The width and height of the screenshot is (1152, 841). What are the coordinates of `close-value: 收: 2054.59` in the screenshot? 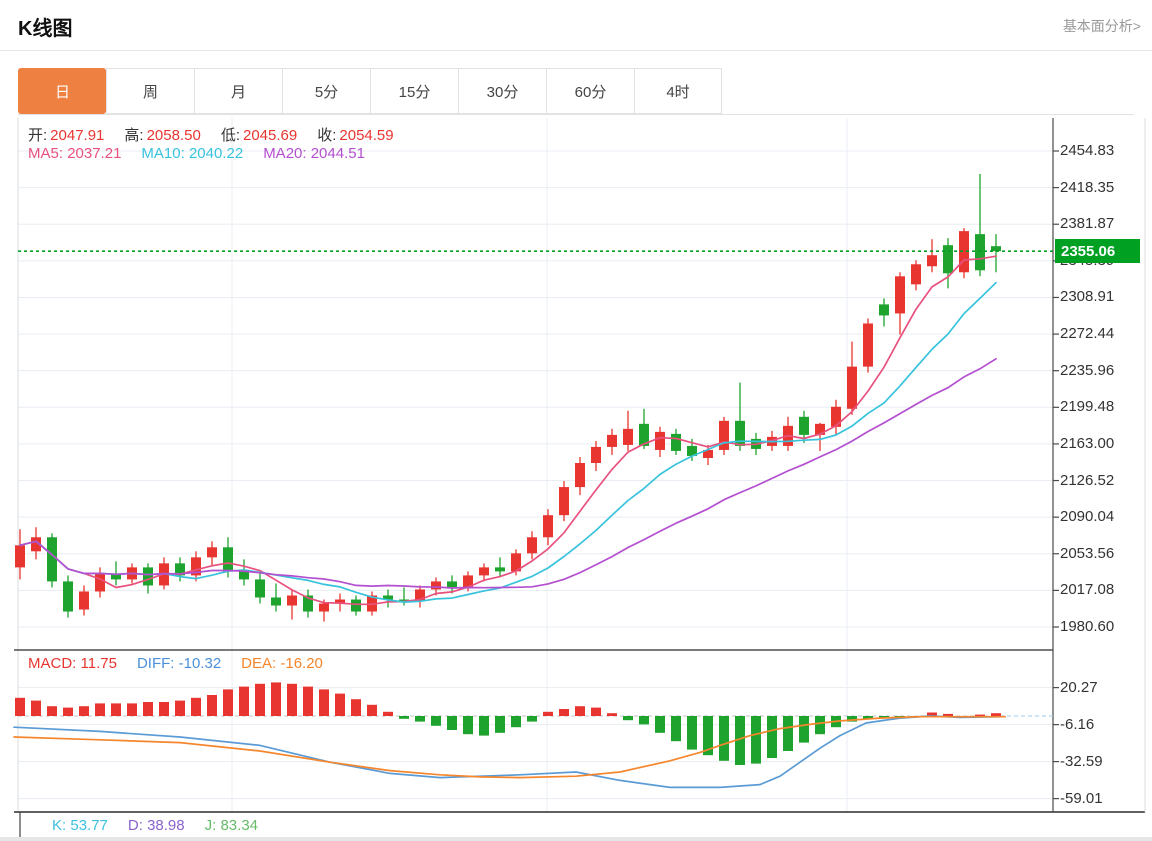 It's located at (355, 135).